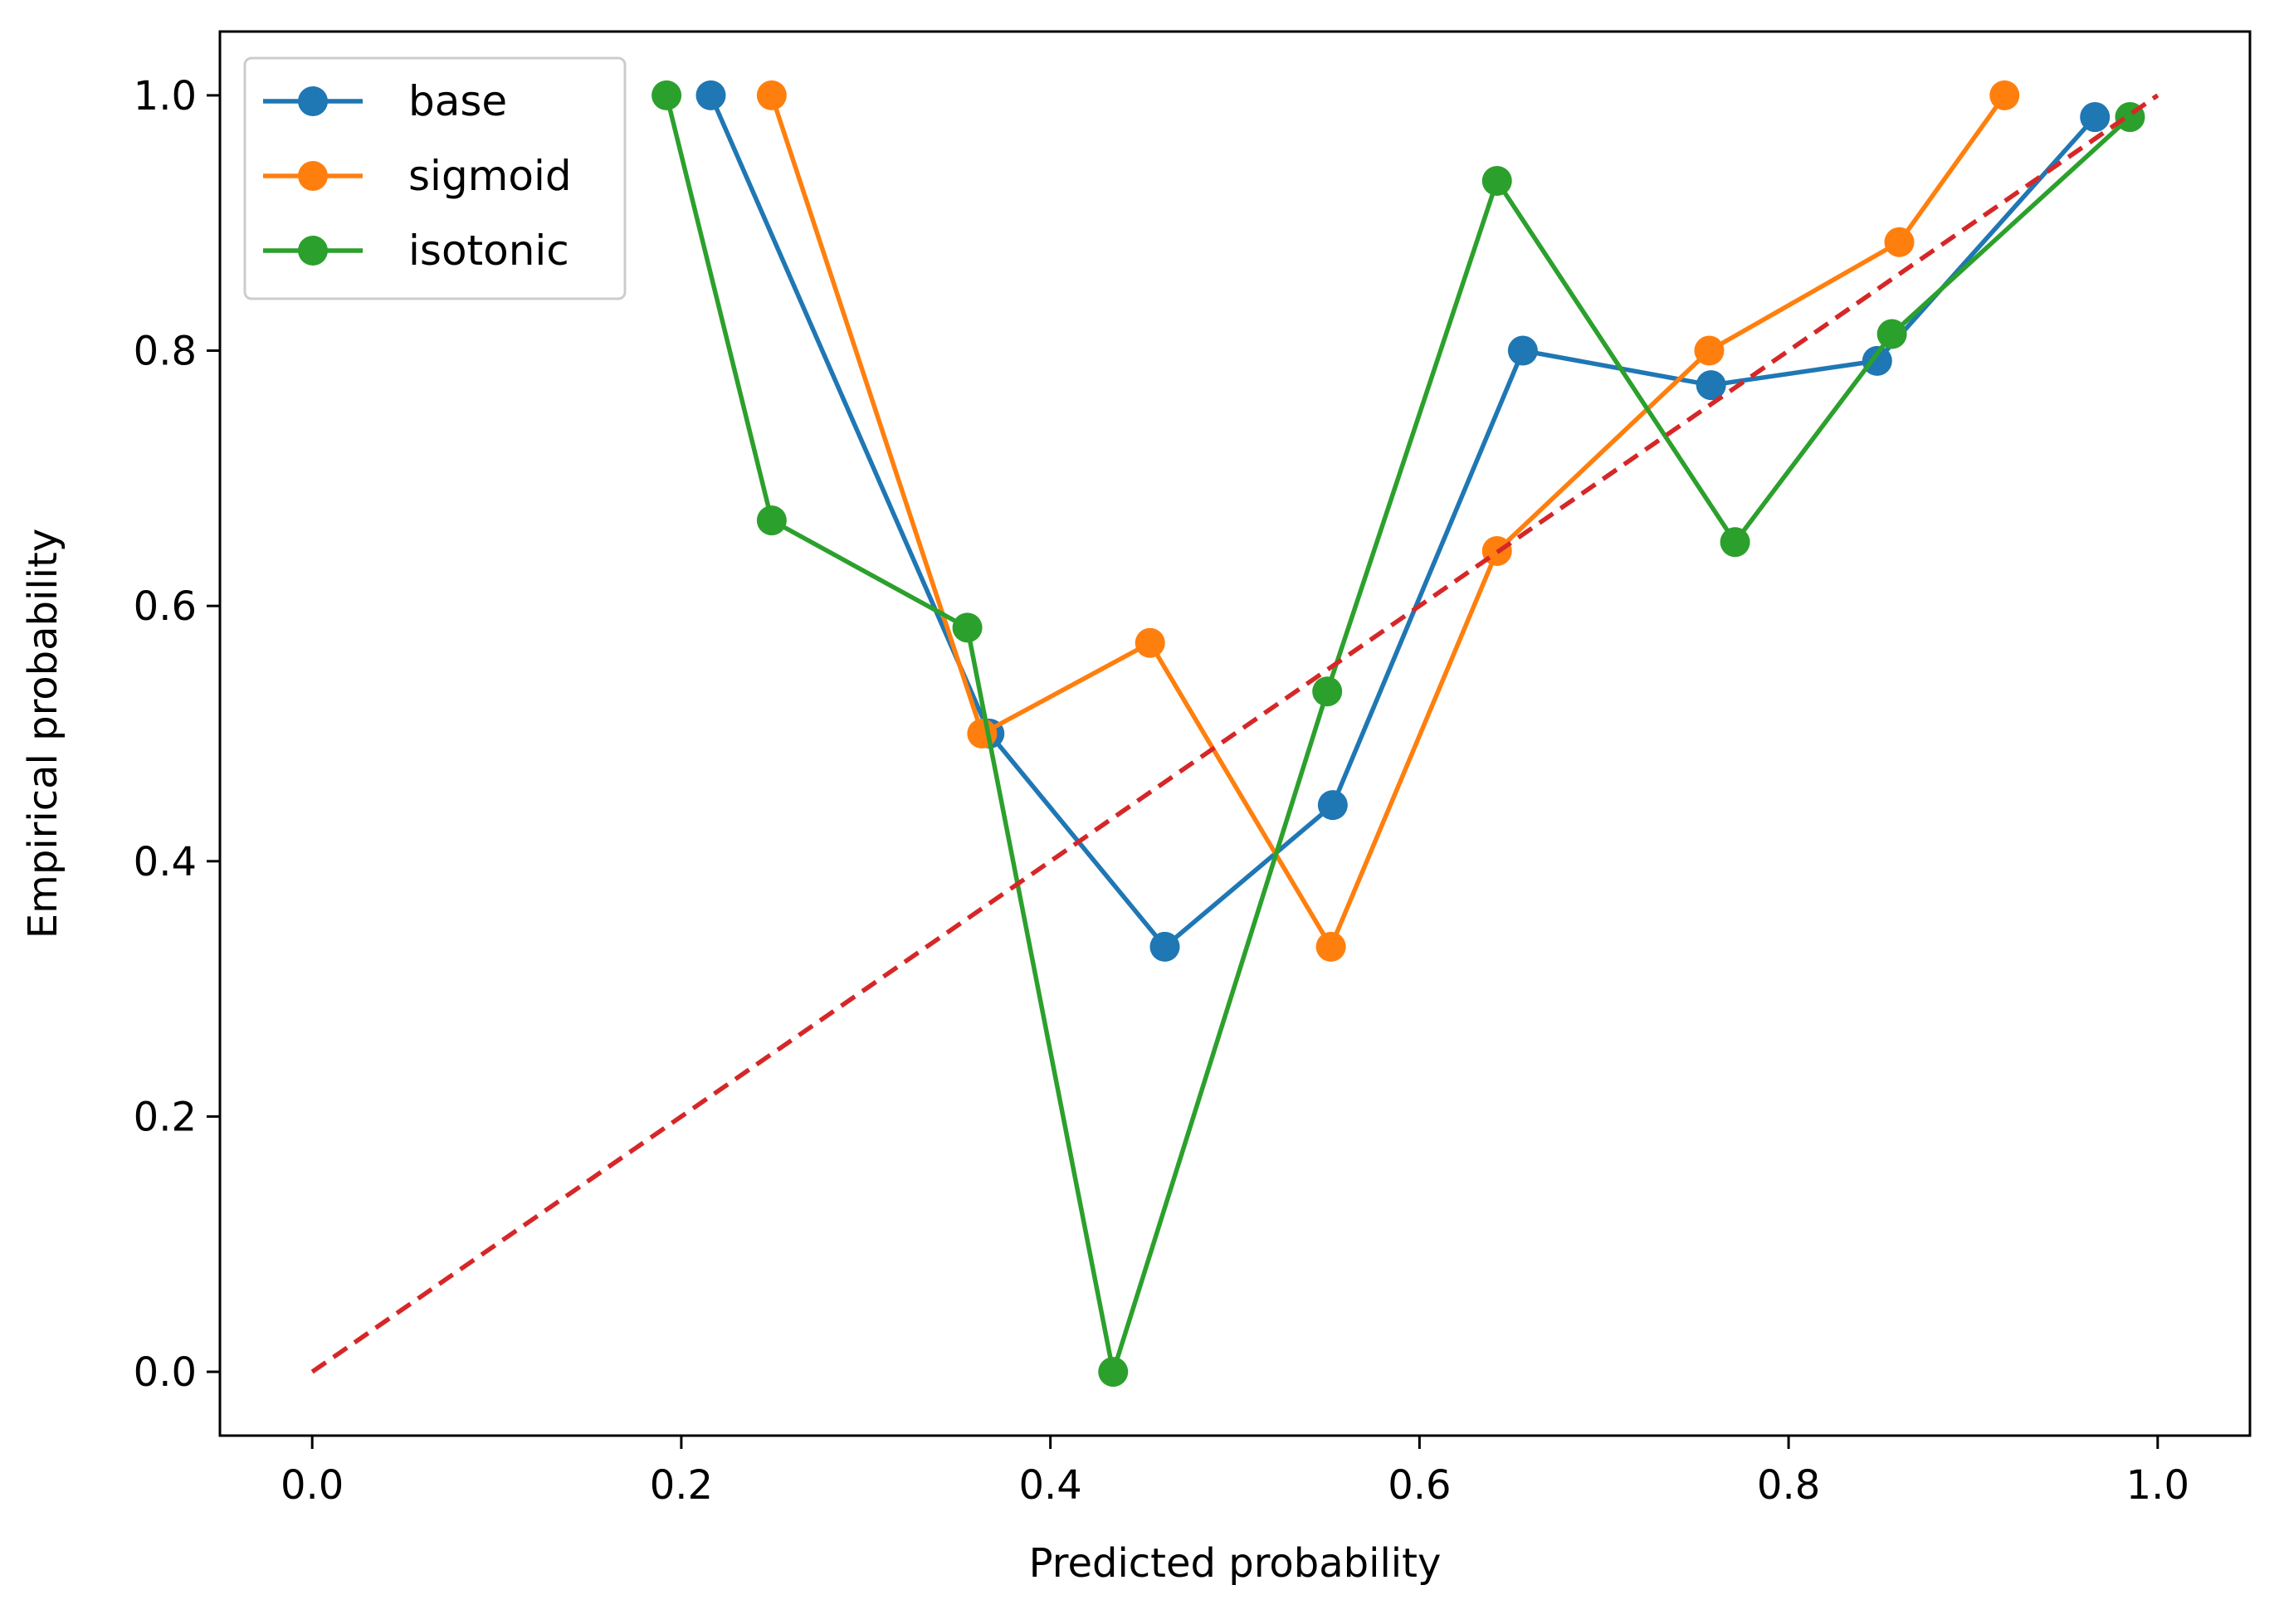 The height and width of the screenshot is (1624, 2279). I want to click on legend-item-sigmoid: sigmoid, so click(418, 176).